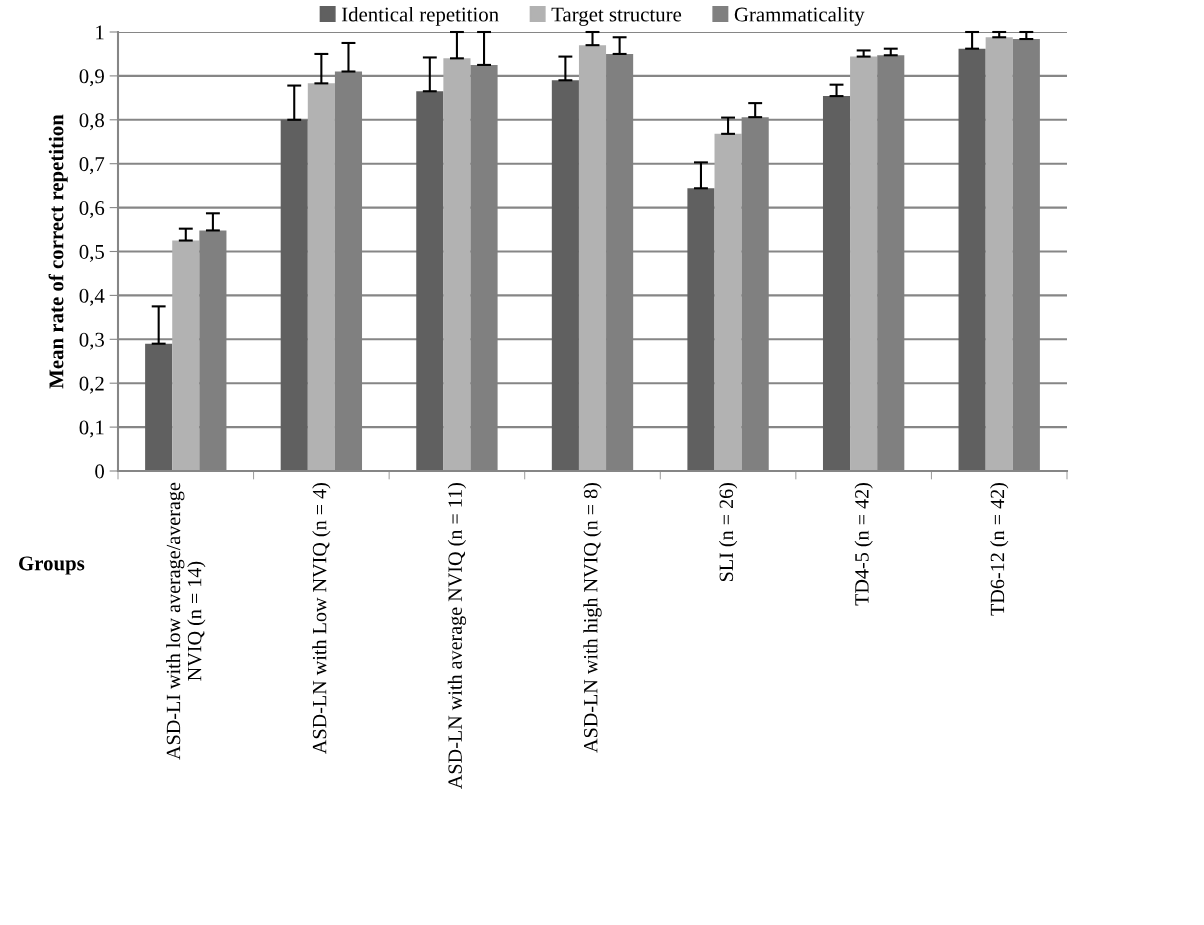 The height and width of the screenshot is (925, 1204). Describe the element at coordinates (100, 32) in the screenshot. I see `y-tick-label: 1` at that location.